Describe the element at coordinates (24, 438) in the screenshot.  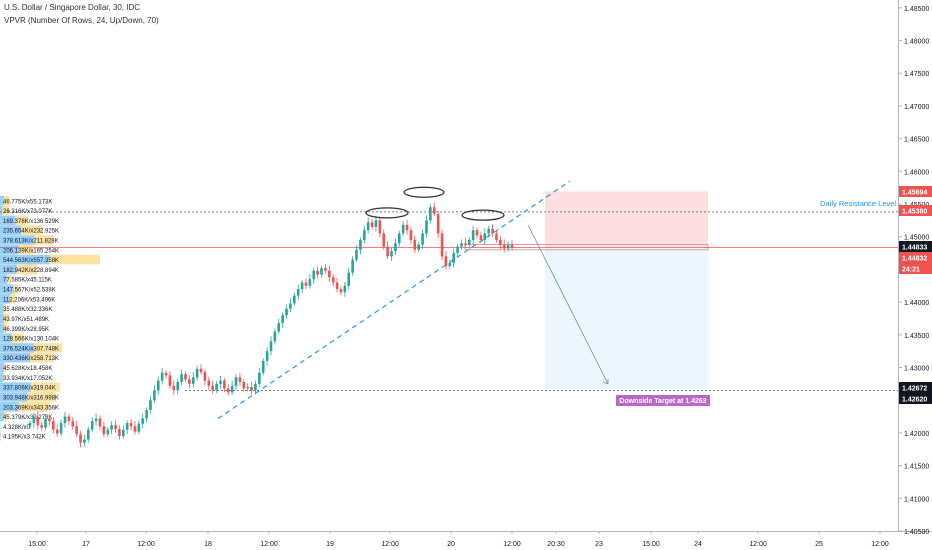
I see `volume-profile-label: 4.195K/x3.742K` at that location.